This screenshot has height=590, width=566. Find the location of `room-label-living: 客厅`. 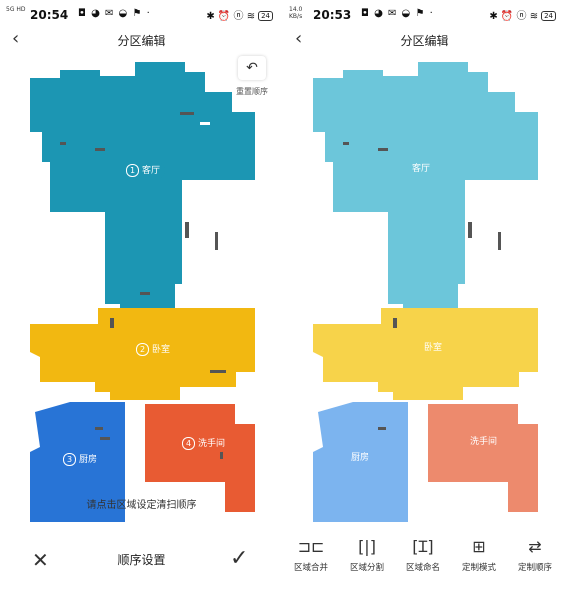

room-label-living: 客厅 is located at coordinates (421, 169).